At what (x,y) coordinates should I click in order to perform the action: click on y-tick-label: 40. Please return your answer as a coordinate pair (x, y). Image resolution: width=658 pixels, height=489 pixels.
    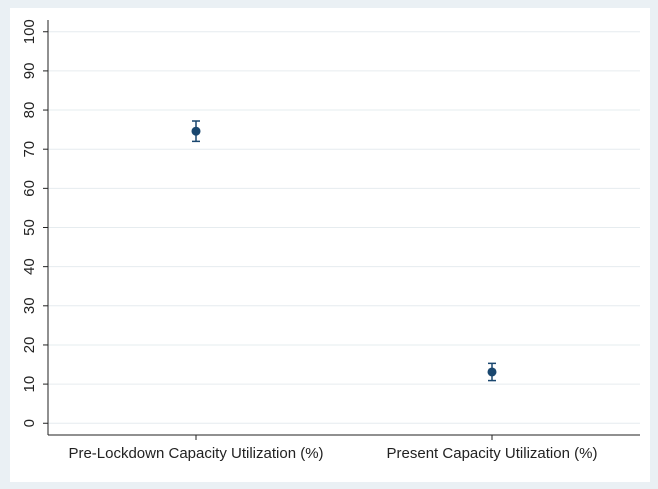
    Looking at the image, I should click on (29, 266).